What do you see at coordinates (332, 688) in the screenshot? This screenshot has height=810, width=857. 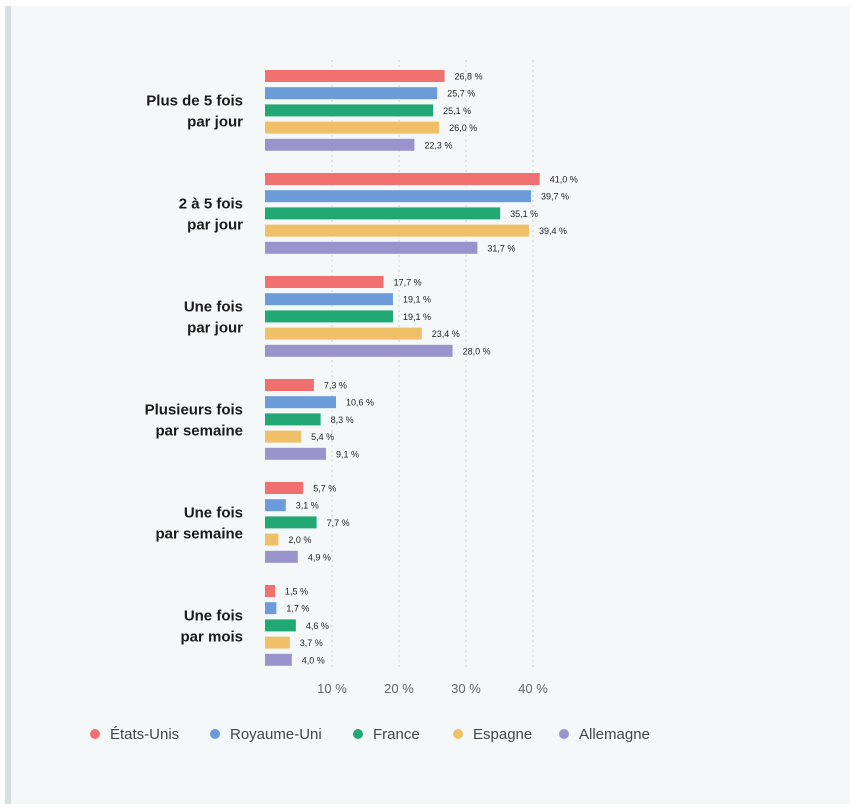 I see `x-tick-label: 10 %` at bounding box center [332, 688].